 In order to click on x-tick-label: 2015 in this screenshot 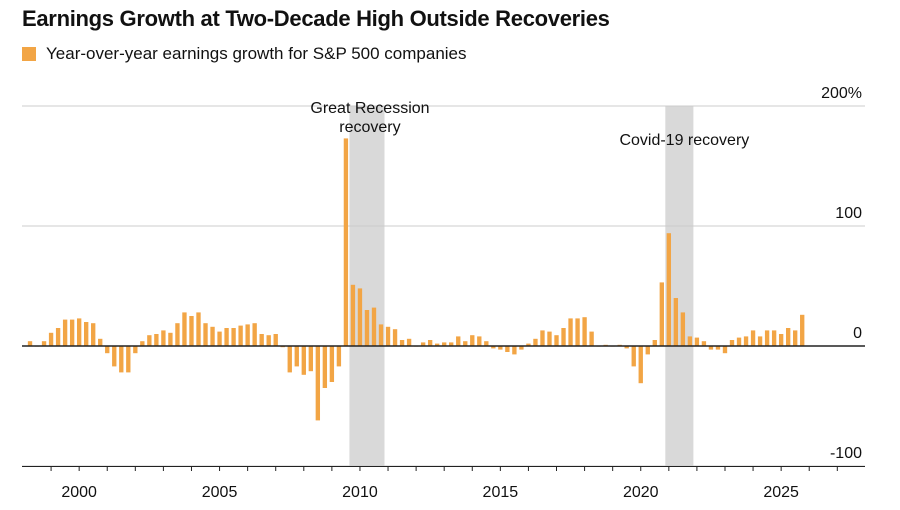, I will do `click(501, 492)`.